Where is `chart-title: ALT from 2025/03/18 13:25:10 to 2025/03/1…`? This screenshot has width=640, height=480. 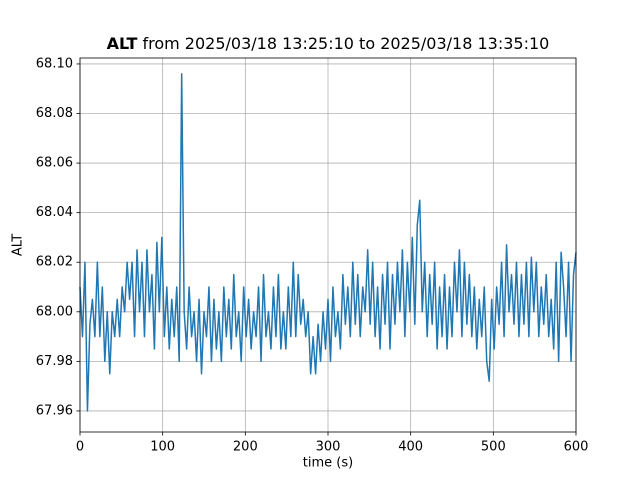
chart-title: ALT from 2025/03/18 13:25:10 to 2025/03/1… is located at coordinates (328, 43).